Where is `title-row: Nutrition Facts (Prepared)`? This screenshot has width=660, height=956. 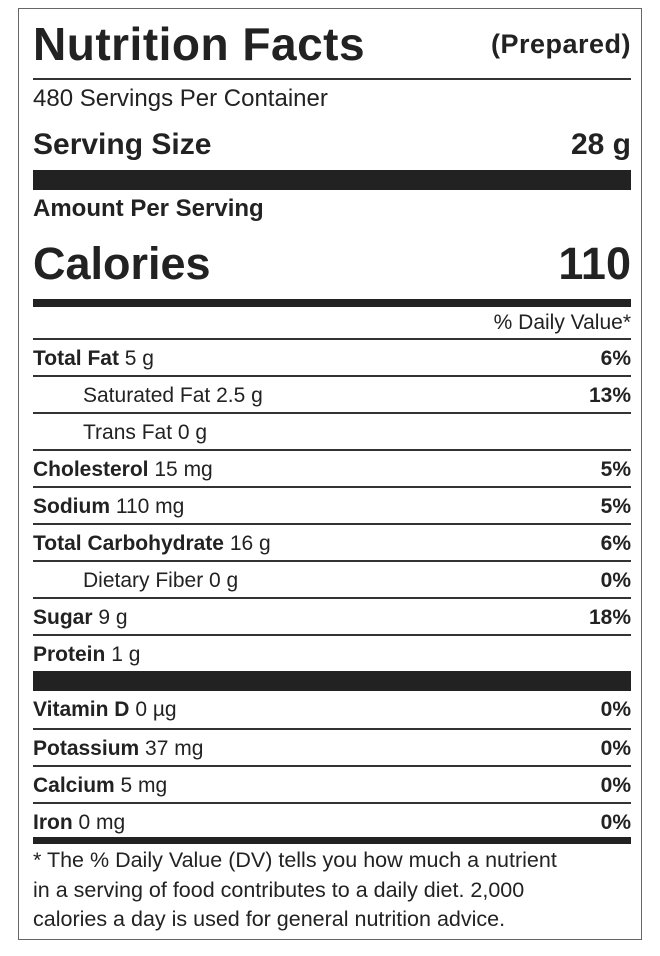 title-row: Nutrition Facts (Prepared) is located at coordinates (332, 44).